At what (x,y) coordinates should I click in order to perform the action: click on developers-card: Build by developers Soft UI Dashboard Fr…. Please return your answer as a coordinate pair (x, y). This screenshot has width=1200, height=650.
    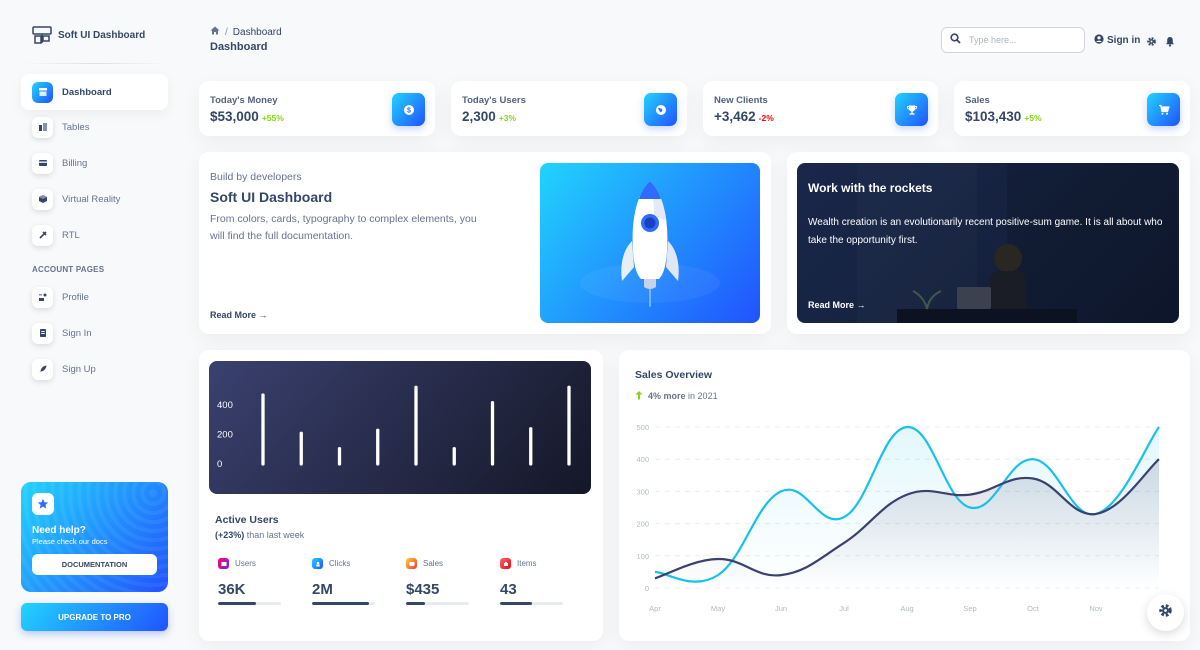
    Looking at the image, I should click on (485, 243).